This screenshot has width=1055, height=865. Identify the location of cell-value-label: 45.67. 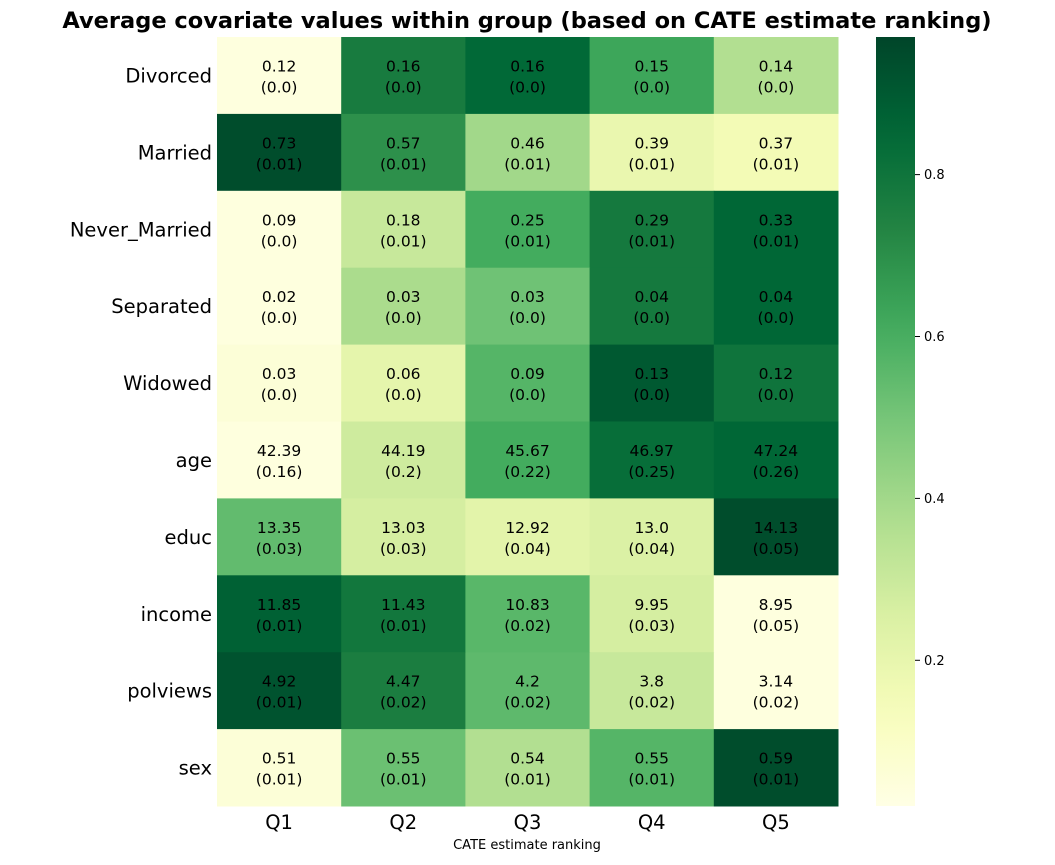
(527, 451).